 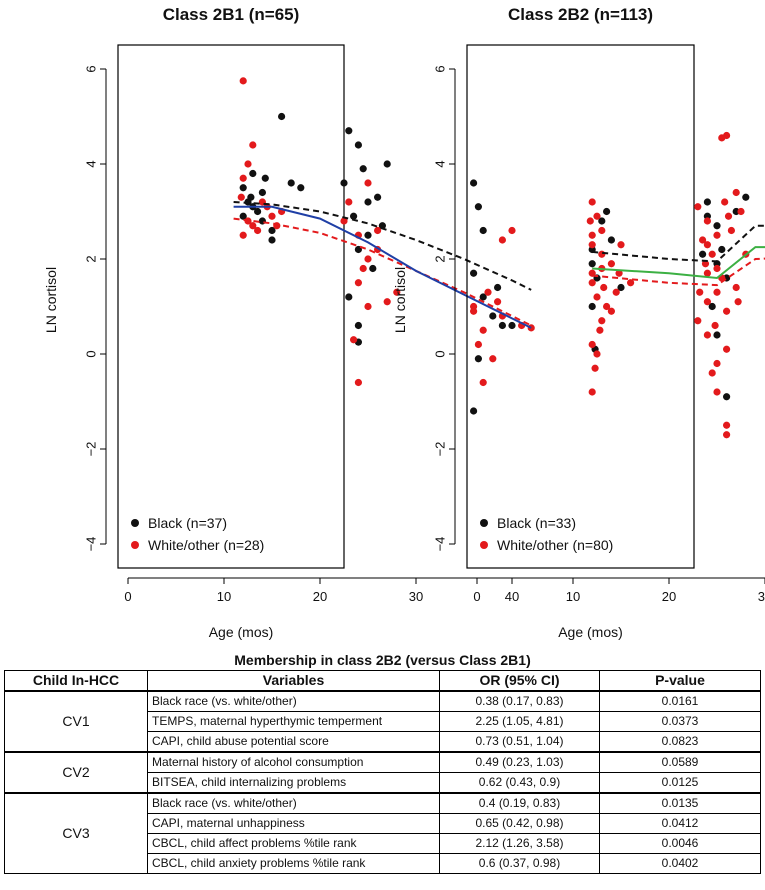 What do you see at coordinates (293, 742) in the screenshot?
I see `variable-cell: CAPI, child abuse potential score` at bounding box center [293, 742].